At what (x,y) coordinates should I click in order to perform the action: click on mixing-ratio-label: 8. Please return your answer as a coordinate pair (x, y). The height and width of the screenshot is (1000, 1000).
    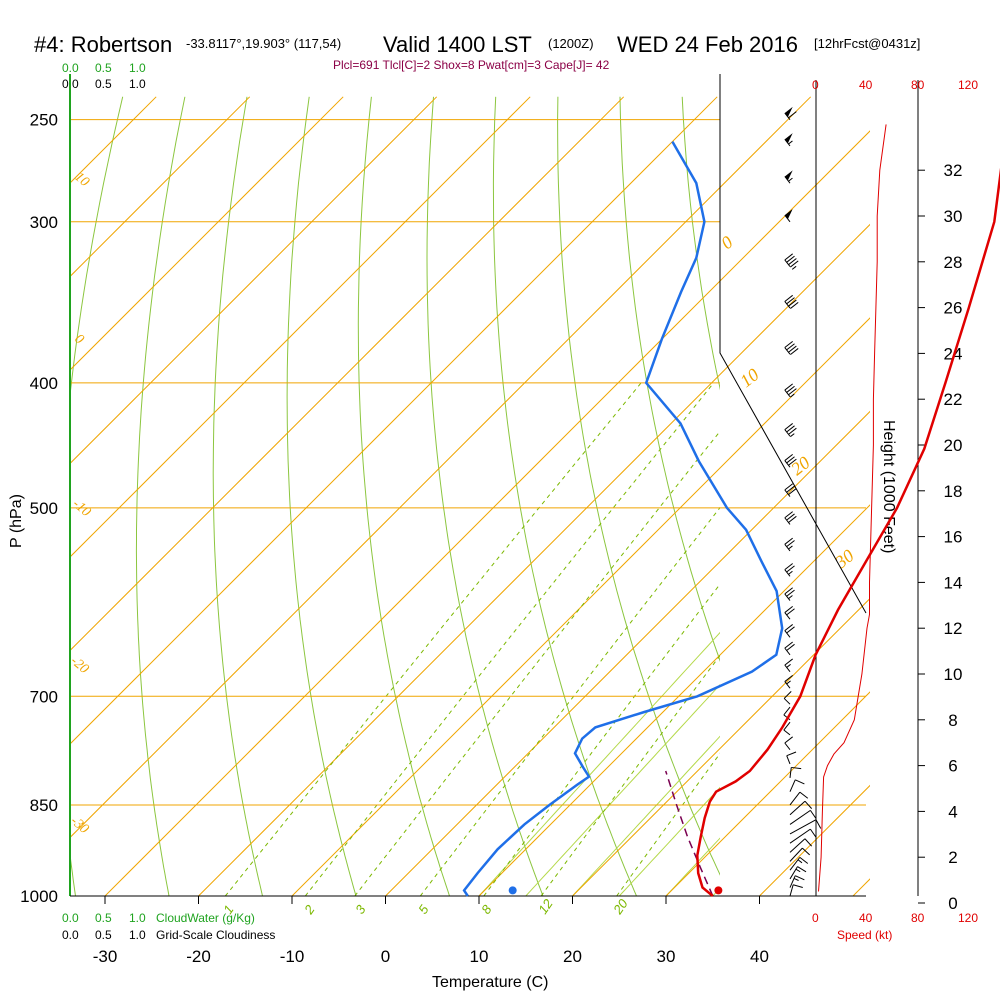
    Looking at the image, I should click on (486, 909).